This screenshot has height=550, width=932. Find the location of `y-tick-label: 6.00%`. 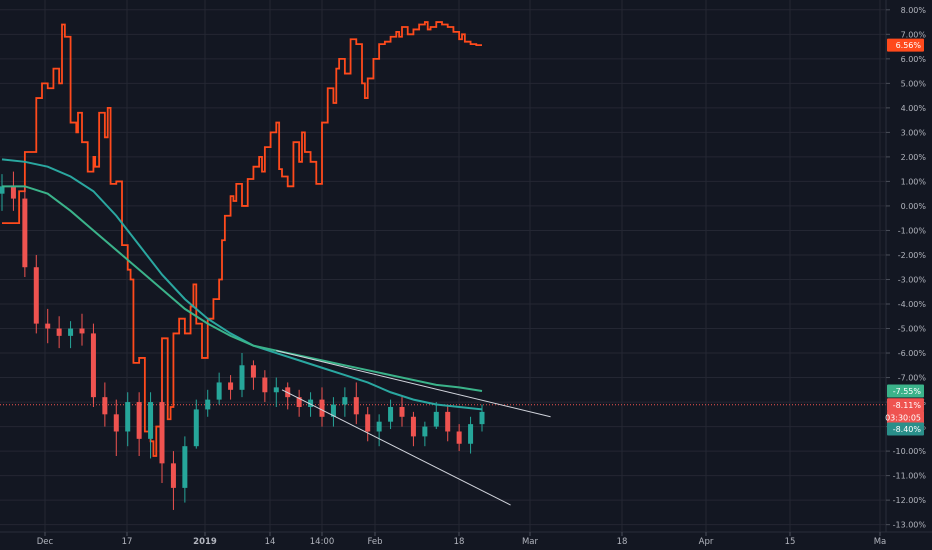

y-tick-label: 6.00% is located at coordinates (914, 59).